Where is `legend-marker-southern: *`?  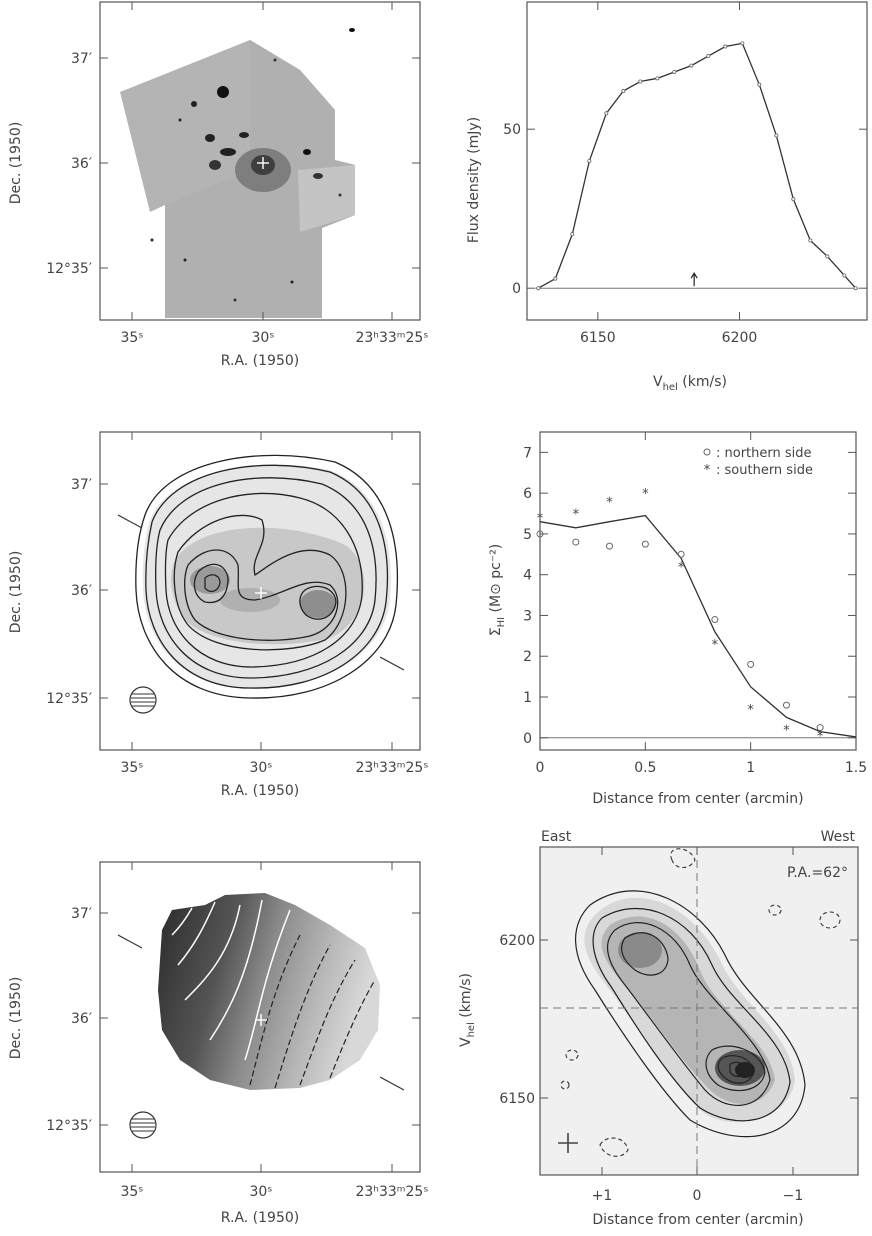
legend-marker-southern: * is located at coordinates (707, 470).